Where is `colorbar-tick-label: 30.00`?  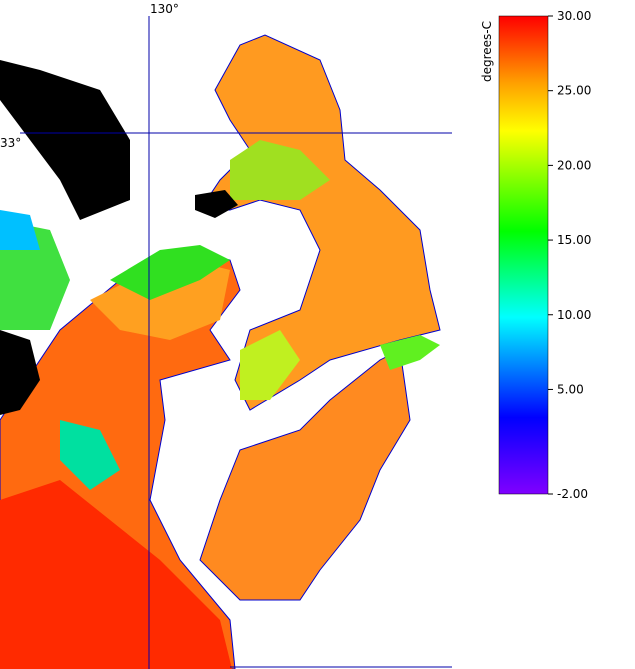
colorbar-tick-label: 30.00 is located at coordinates (574, 16).